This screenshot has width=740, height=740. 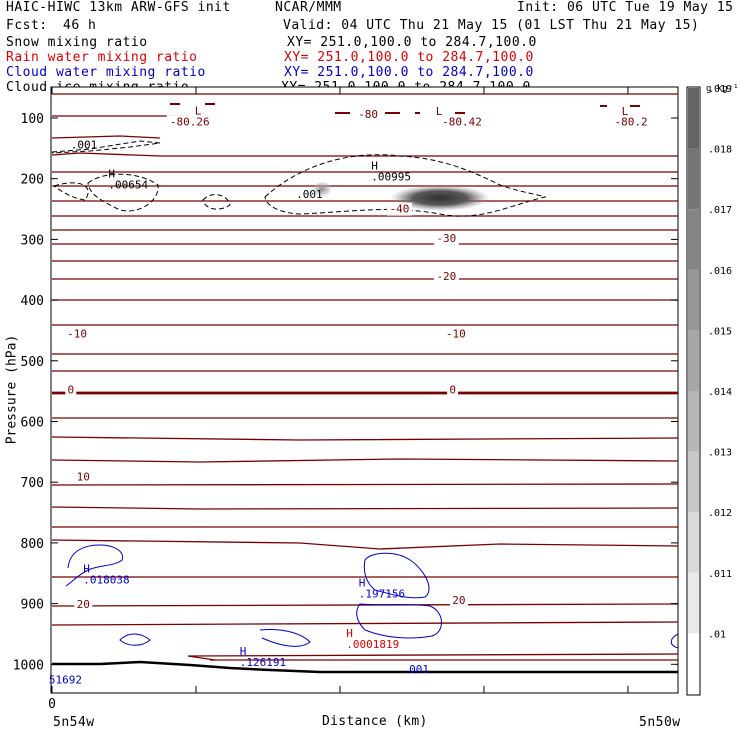 What do you see at coordinates (368, 114) in the screenshot?
I see `temp-contour-label: -80` at bounding box center [368, 114].